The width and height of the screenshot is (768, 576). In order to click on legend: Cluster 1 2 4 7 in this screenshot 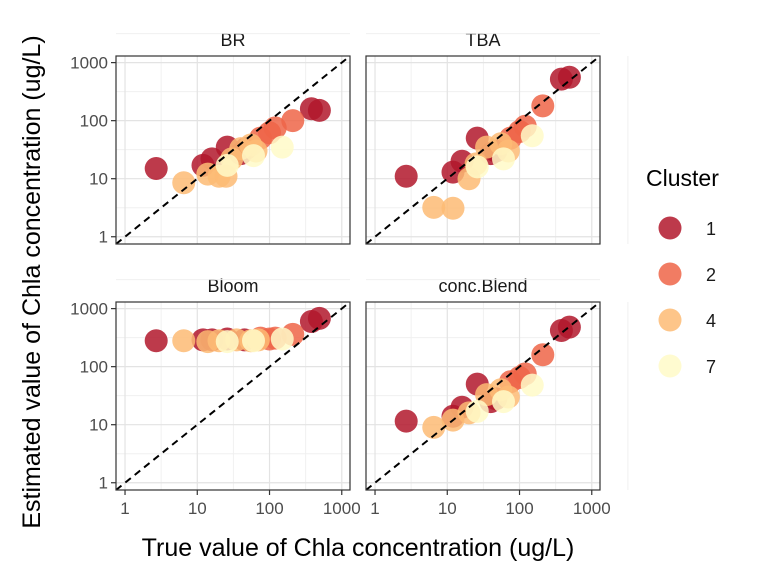, I will do `click(682, 271)`.